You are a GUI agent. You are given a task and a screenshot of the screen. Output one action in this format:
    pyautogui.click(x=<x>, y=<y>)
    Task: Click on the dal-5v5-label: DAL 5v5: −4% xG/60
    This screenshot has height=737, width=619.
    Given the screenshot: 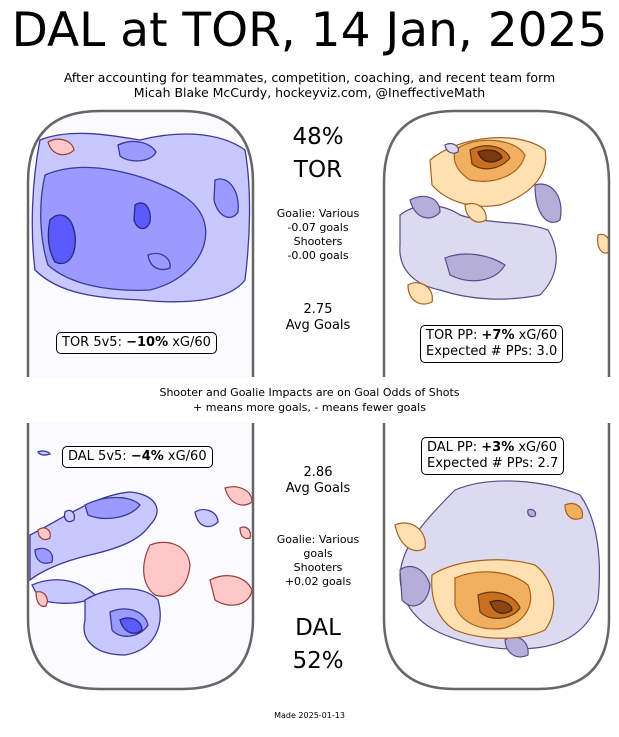 What is the action you would take?
    pyautogui.click(x=137, y=457)
    